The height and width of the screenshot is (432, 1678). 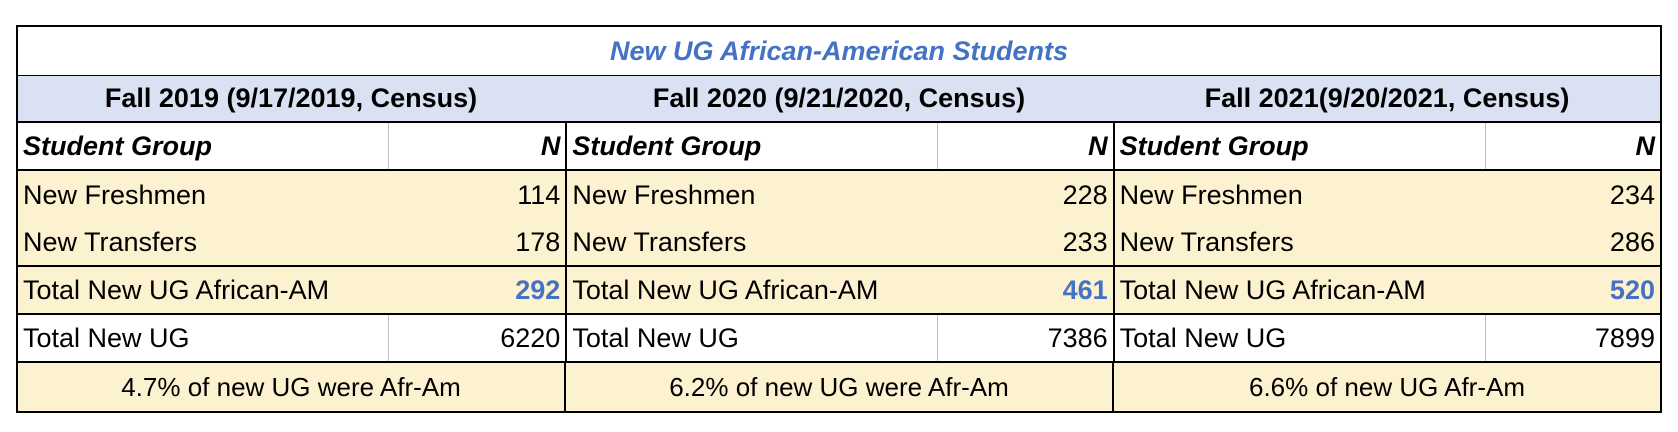 I want to click on cell-group-2021: New Transfers 286, so click(x=1386, y=242).